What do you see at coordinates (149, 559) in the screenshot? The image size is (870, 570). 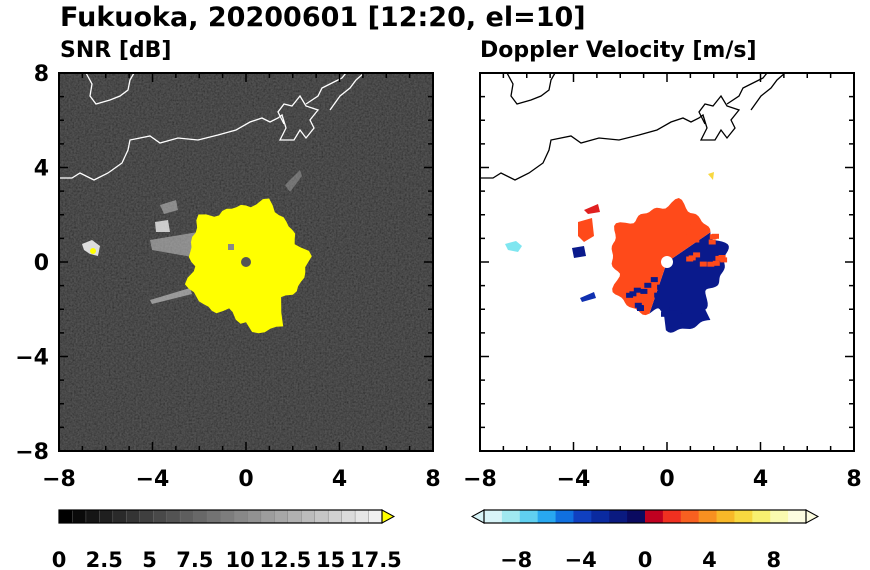 I see `snr-colorbar-tick-label: 5` at bounding box center [149, 559].